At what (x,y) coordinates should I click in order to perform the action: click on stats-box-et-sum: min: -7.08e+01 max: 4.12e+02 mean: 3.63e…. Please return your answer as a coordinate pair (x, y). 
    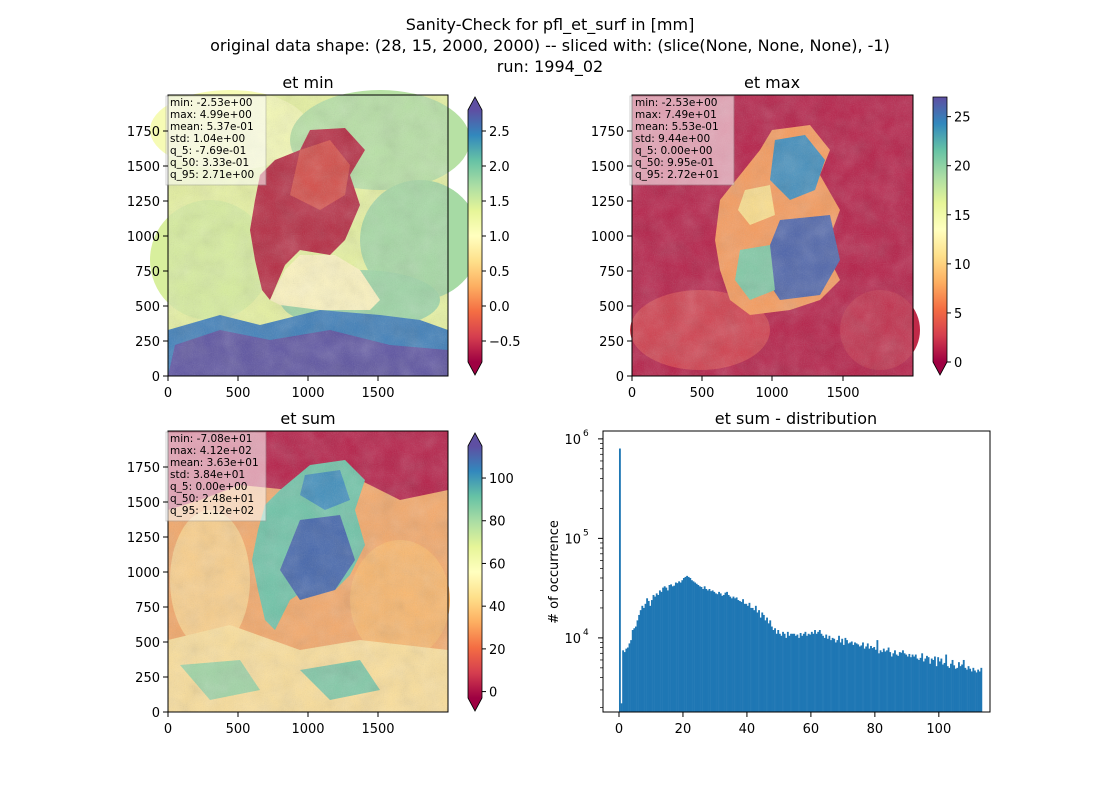
    Looking at the image, I should click on (216, 476).